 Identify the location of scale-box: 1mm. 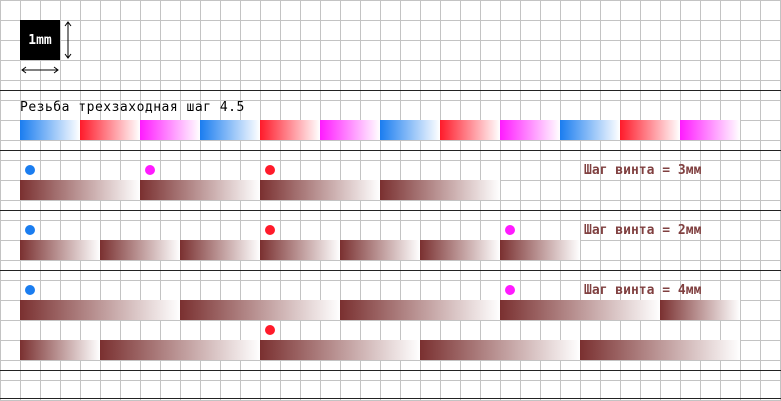
(40, 40).